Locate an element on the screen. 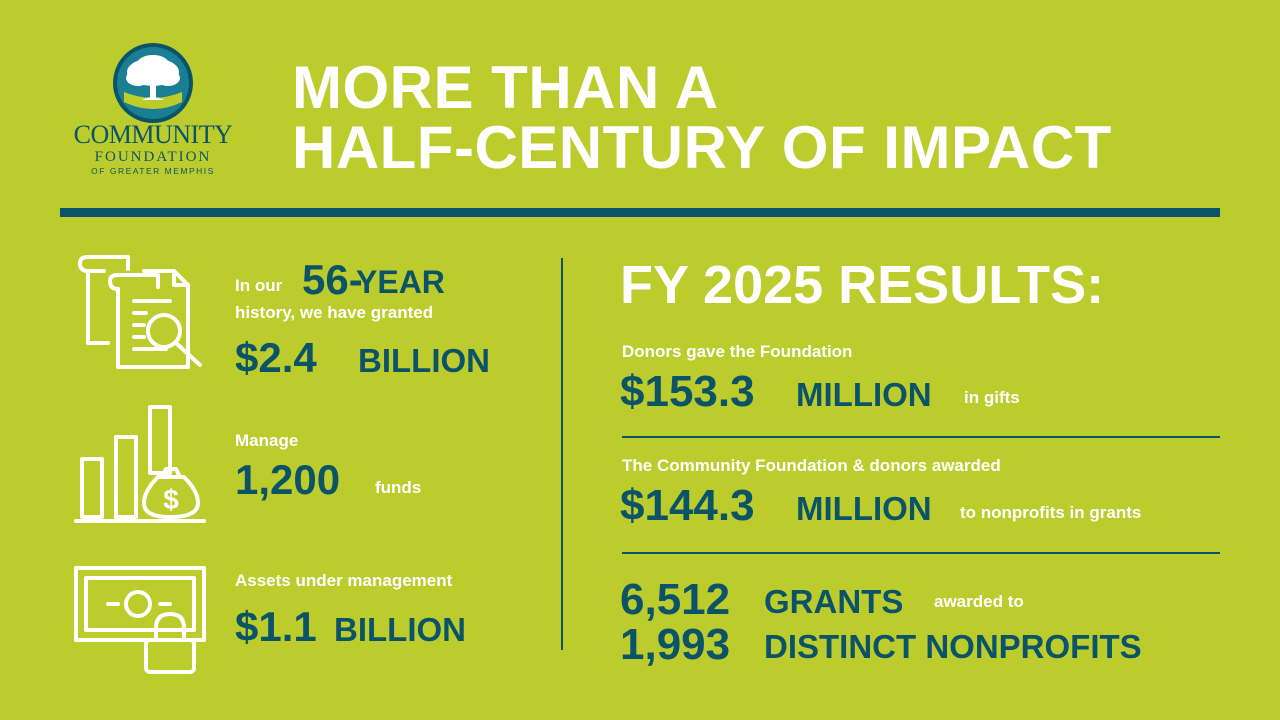  funds-unit: funds is located at coordinates (398, 487).